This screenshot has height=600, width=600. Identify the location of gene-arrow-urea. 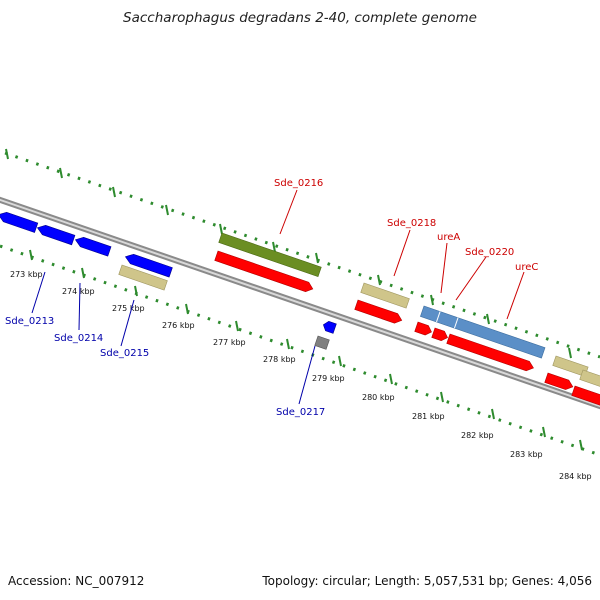
(423, 329).